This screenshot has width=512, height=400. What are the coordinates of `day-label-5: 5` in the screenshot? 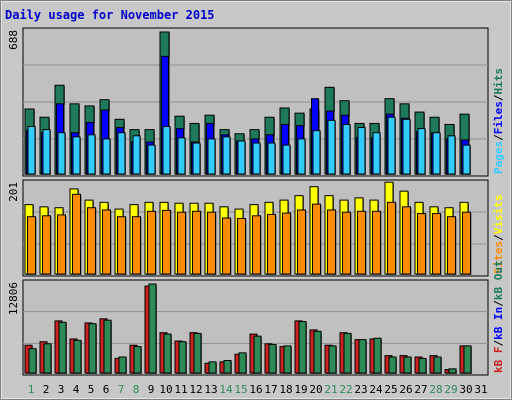 It's located at (91, 389).